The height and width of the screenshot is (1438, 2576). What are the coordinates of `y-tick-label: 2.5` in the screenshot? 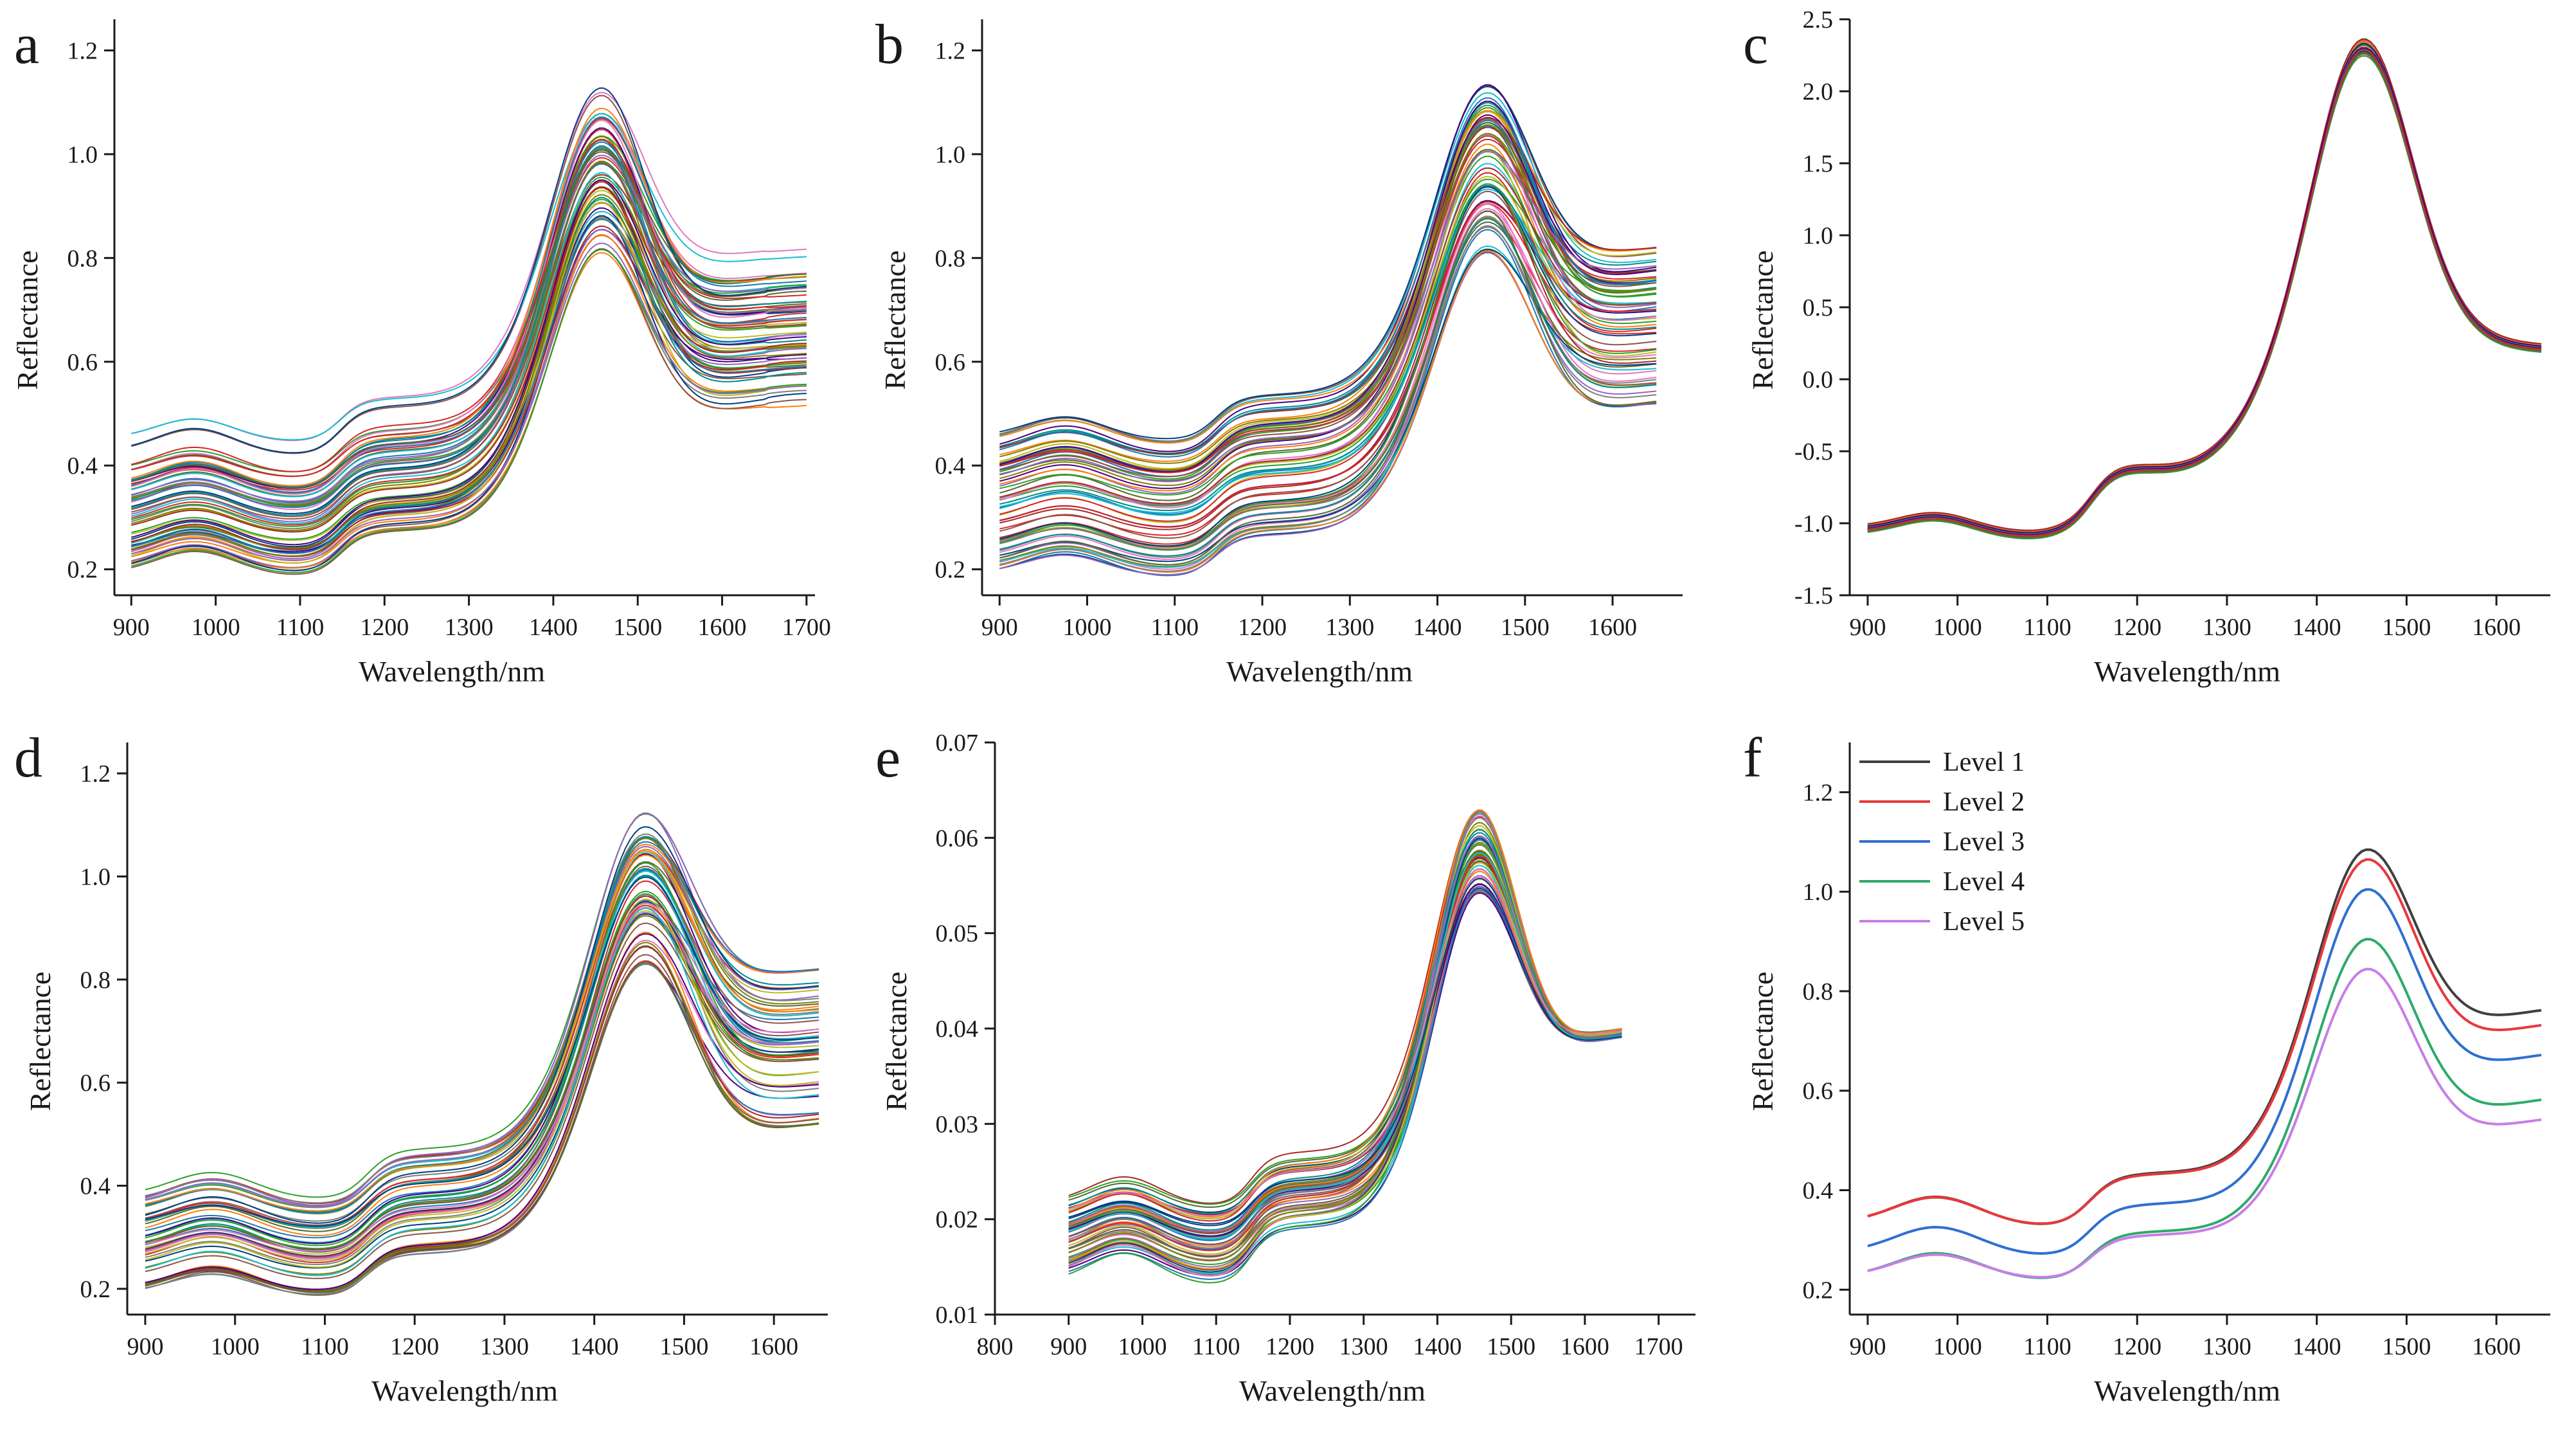 It's located at (1818, 19).